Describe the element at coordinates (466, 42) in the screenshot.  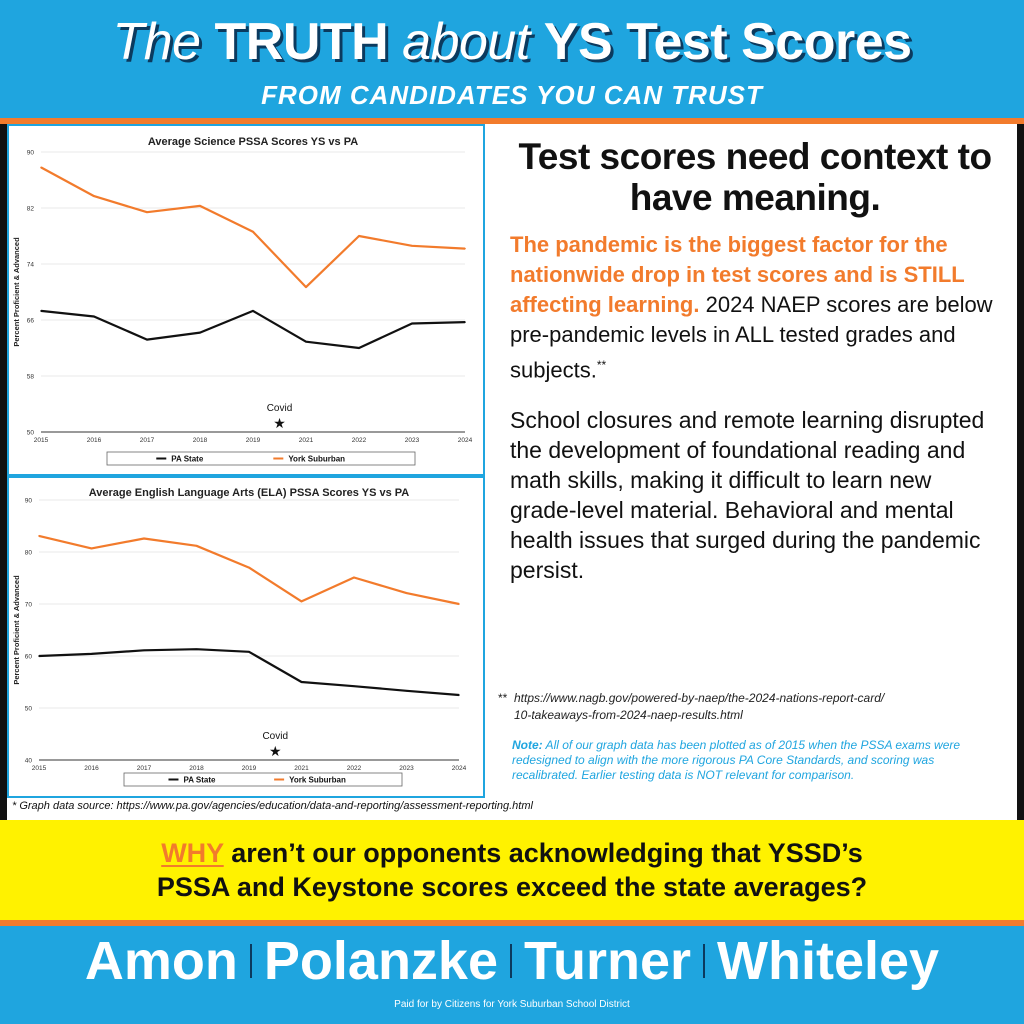
I see `title-part-3: about` at that location.